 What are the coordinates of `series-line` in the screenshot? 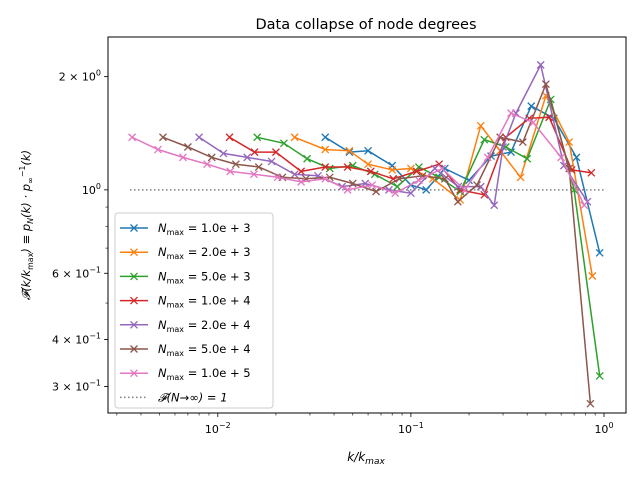 It's located at (358, 159).